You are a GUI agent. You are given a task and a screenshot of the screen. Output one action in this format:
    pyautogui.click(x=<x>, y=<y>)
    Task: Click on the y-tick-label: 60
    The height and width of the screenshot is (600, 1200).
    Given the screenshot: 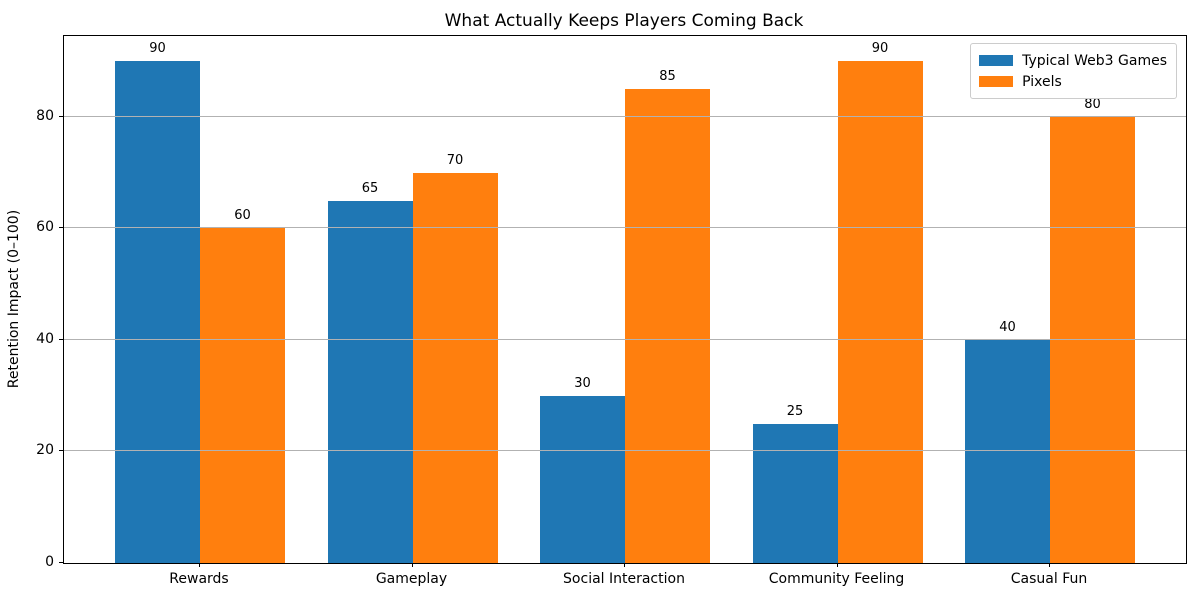 What is the action you would take?
    pyautogui.click(x=45, y=227)
    